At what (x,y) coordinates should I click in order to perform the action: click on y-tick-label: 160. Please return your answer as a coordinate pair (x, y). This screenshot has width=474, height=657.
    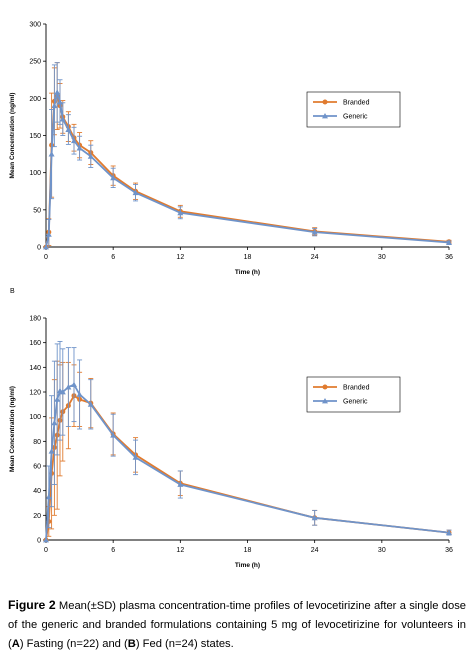
    Looking at the image, I should click on (35, 343).